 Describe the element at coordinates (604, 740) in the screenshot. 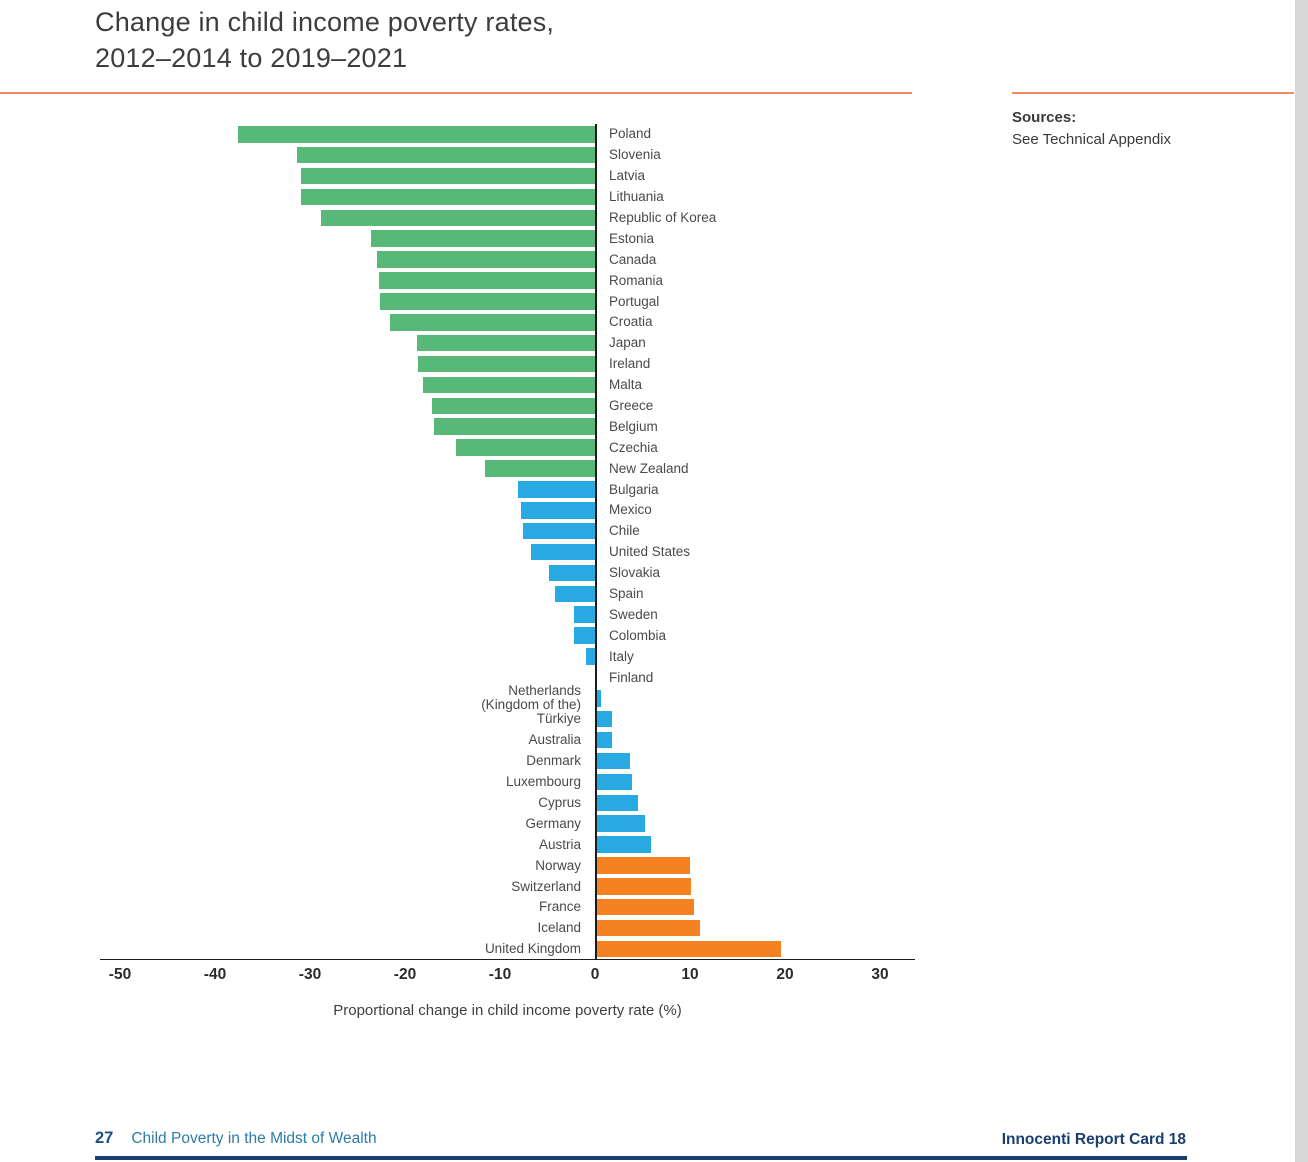

I see `bar-australia` at that location.